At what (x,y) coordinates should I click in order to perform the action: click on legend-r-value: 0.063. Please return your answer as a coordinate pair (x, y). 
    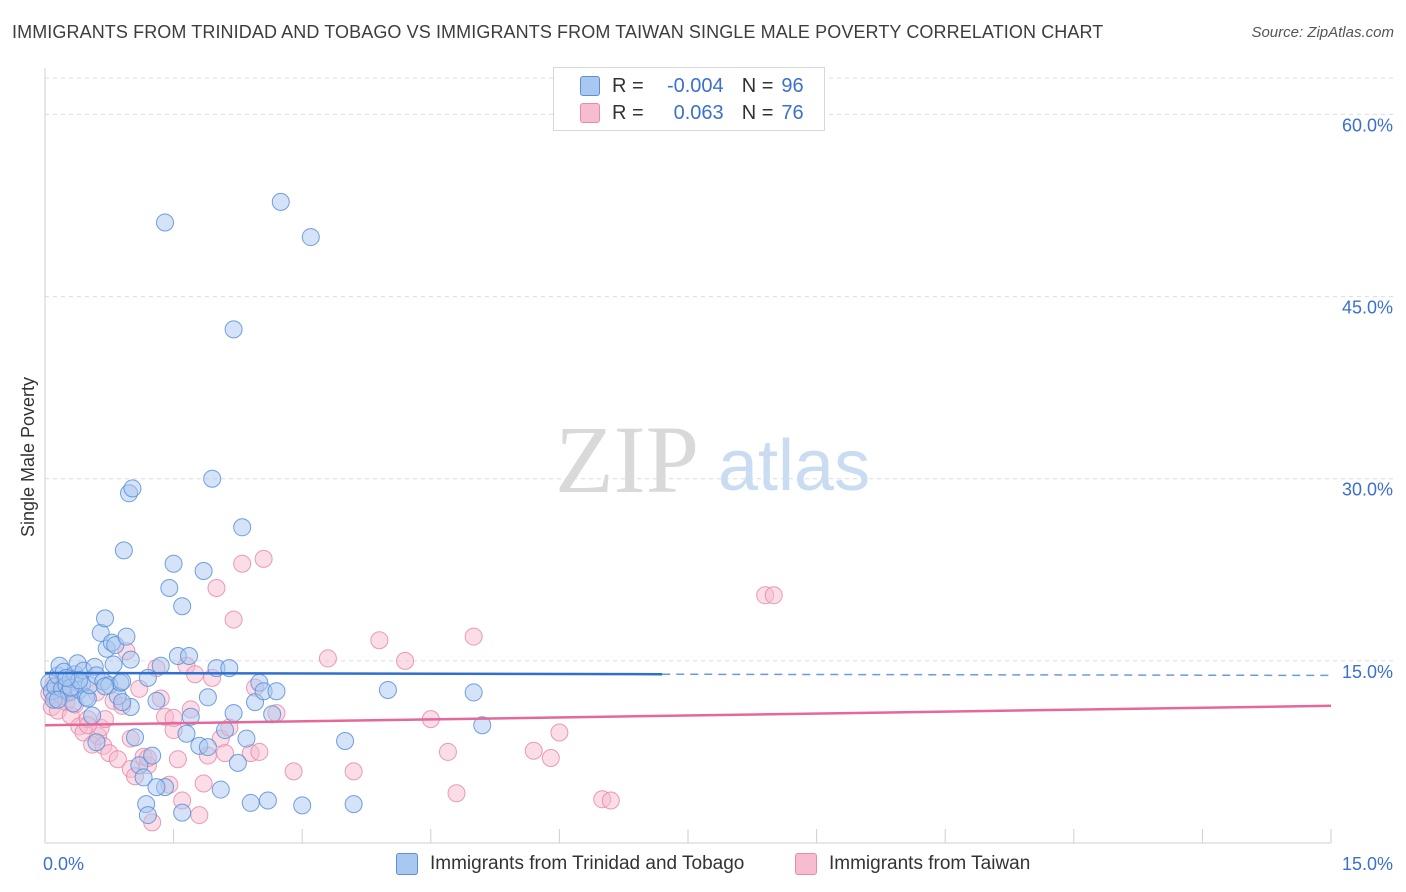
    Looking at the image, I should click on (698, 112).